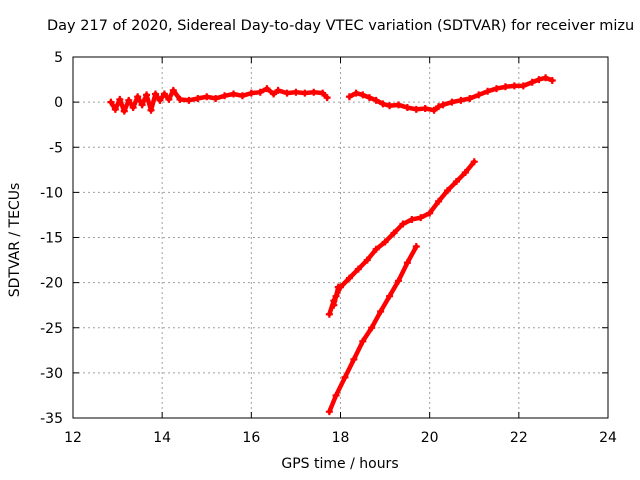 This screenshot has width=640, height=480. Describe the element at coordinates (58, 58) in the screenshot. I see `y-tick-label: 5` at that location.